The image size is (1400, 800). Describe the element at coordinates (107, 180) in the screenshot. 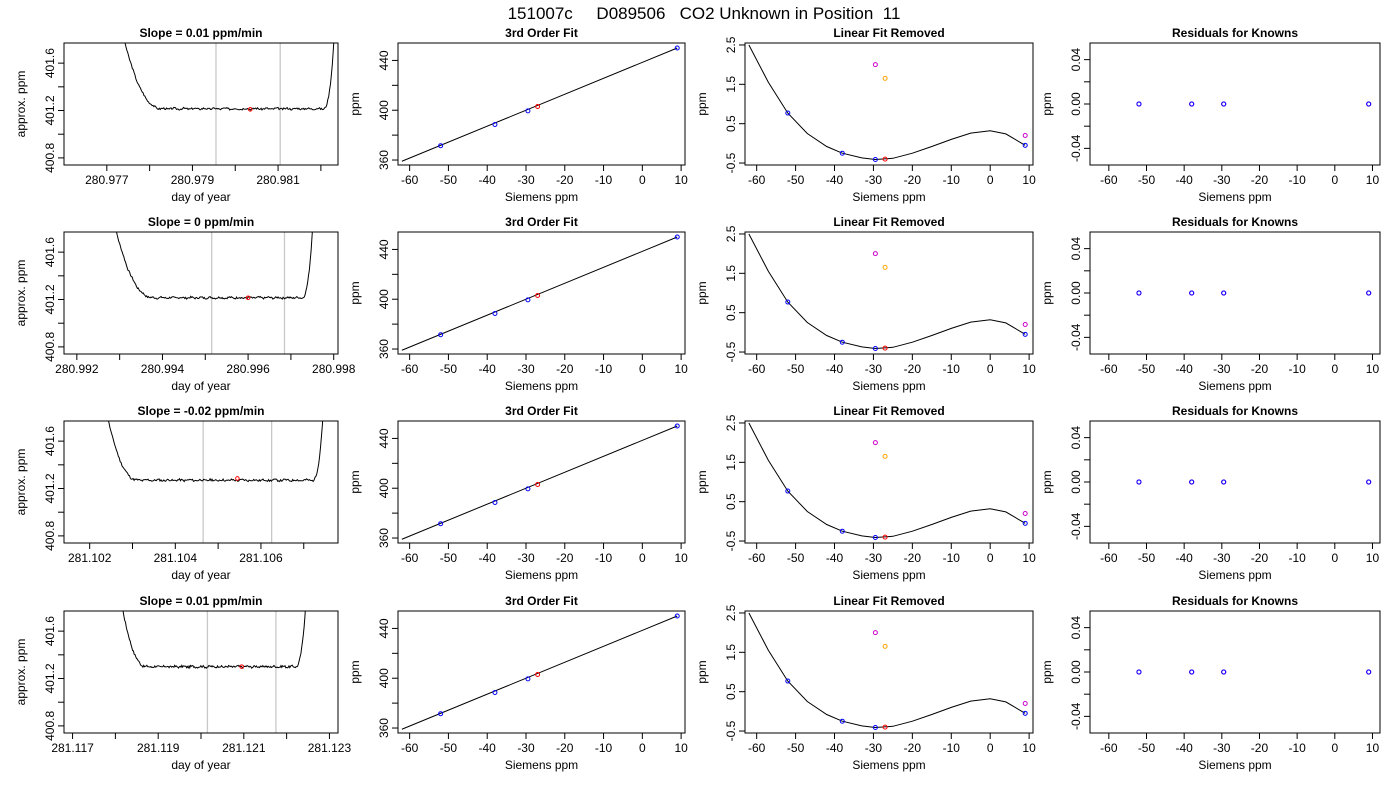

I see `x-tick-label: 280.977` at that location.